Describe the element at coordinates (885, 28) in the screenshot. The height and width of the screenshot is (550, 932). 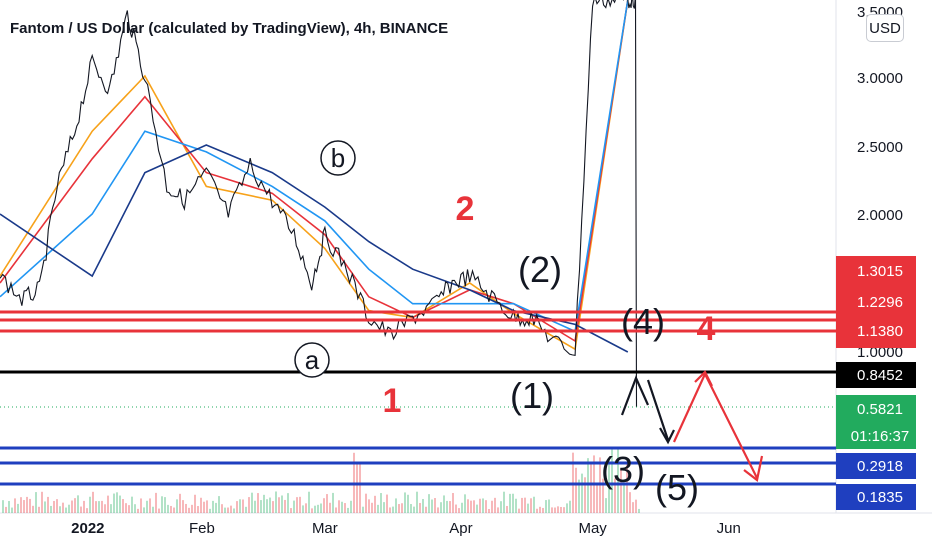
I see `currency-button: USD` at that location.